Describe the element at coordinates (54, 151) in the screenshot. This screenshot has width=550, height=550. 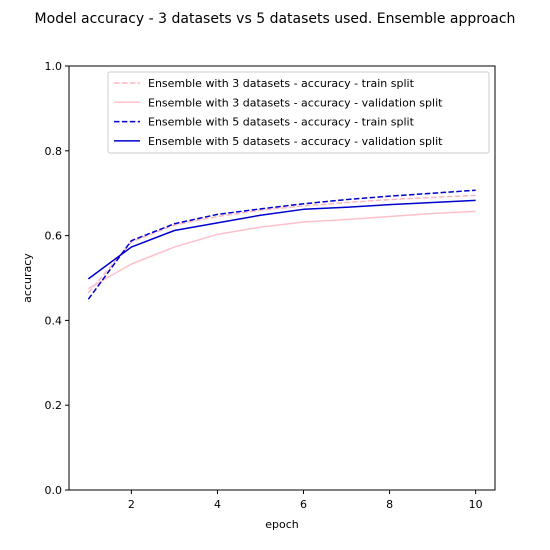
I see `y-tick-label: 0.8` at that location.